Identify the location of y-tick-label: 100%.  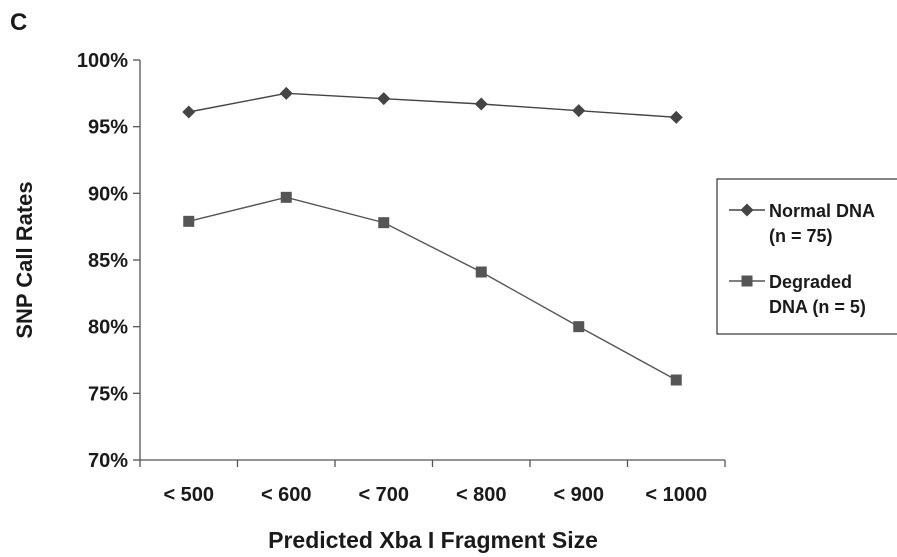
(102, 61).